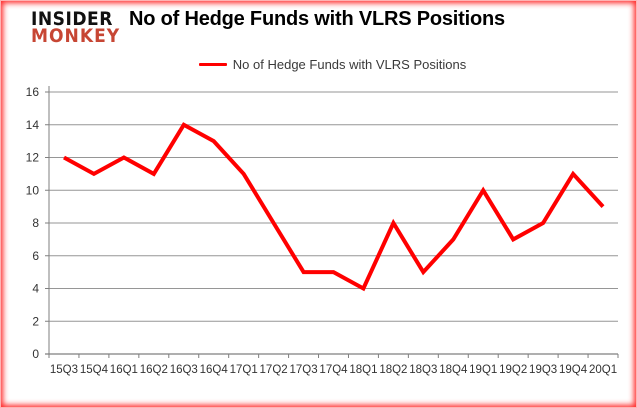 Image resolution: width=637 pixels, height=408 pixels. I want to click on y-axis-label: 14, so click(33, 125).